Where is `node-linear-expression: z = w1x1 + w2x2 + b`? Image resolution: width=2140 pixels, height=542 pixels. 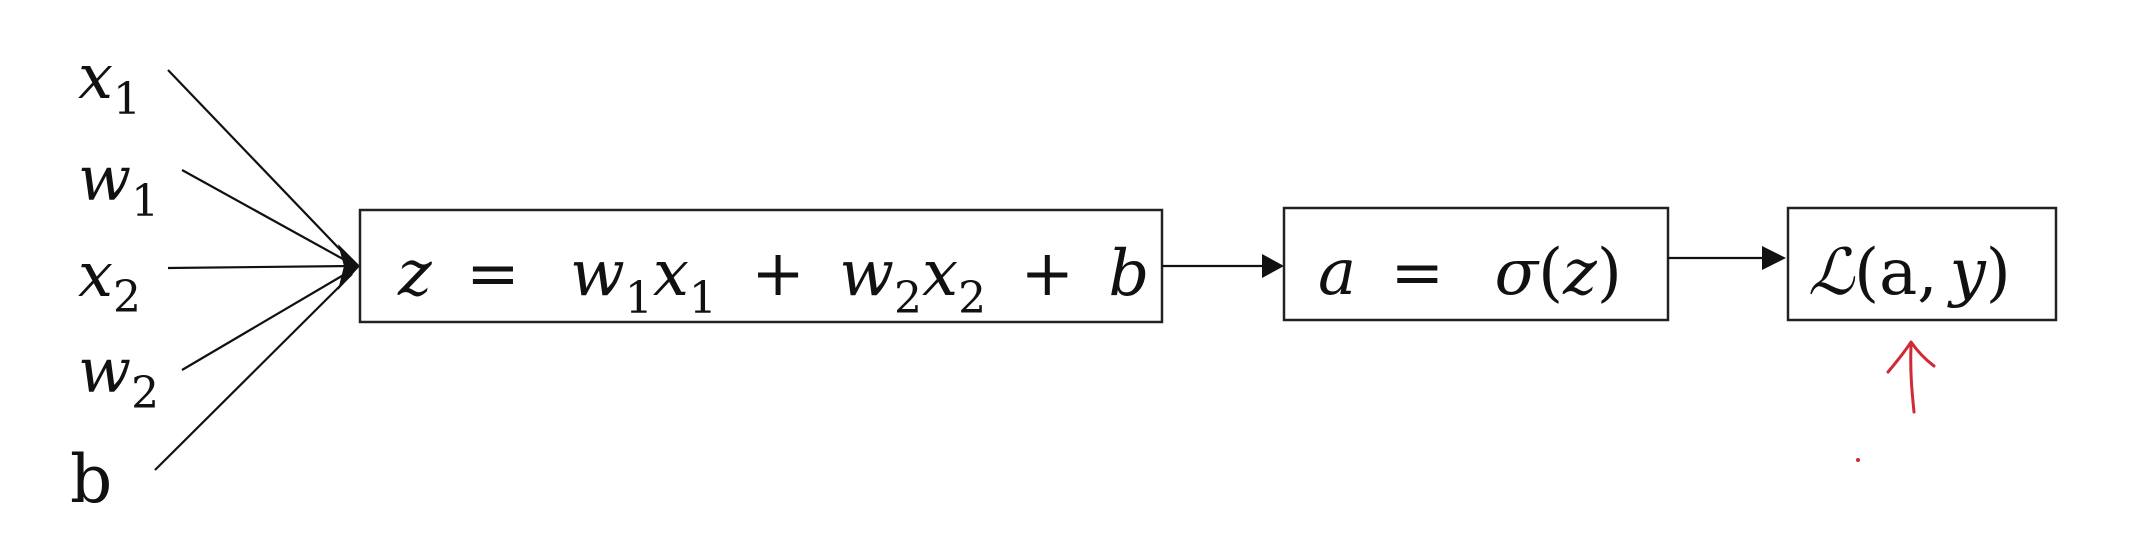
node-linear-expression: z = w1x1 + w2x2 + b is located at coordinates (773, 283).